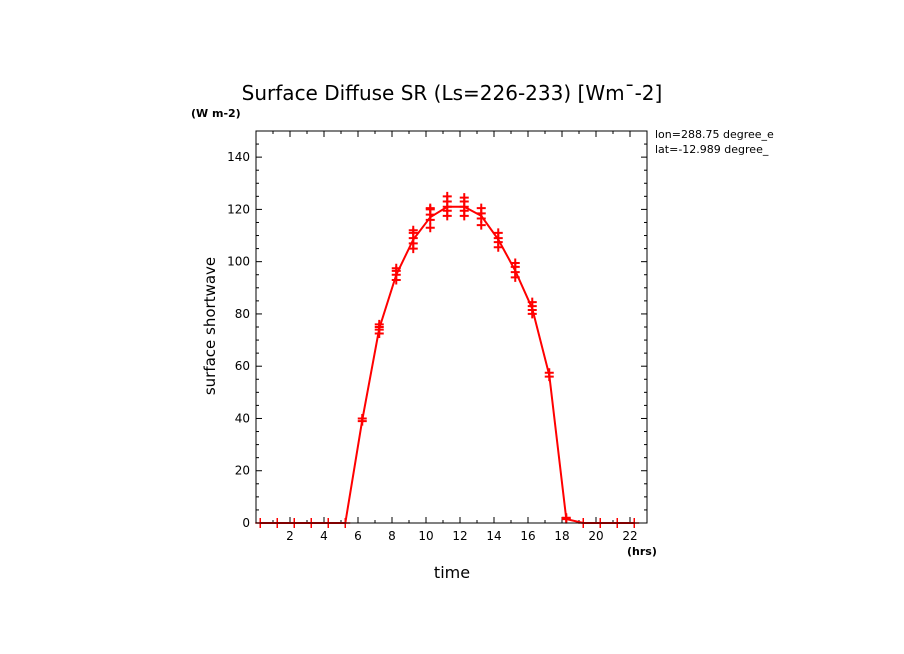  Describe the element at coordinates (238, 157) in the screenshot. I see `y-tick-label: 140` at that location.